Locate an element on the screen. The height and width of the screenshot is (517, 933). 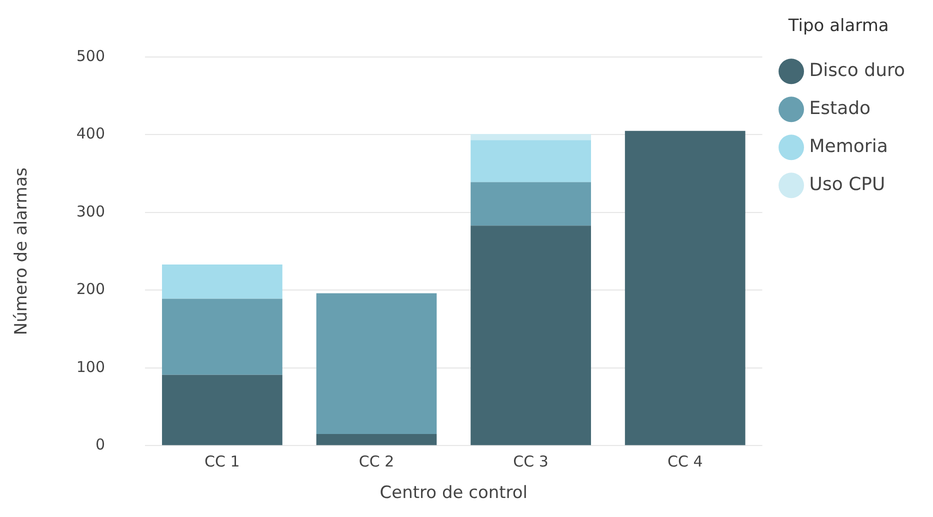
legend-label: Estado is located at coordinates (840, 109).